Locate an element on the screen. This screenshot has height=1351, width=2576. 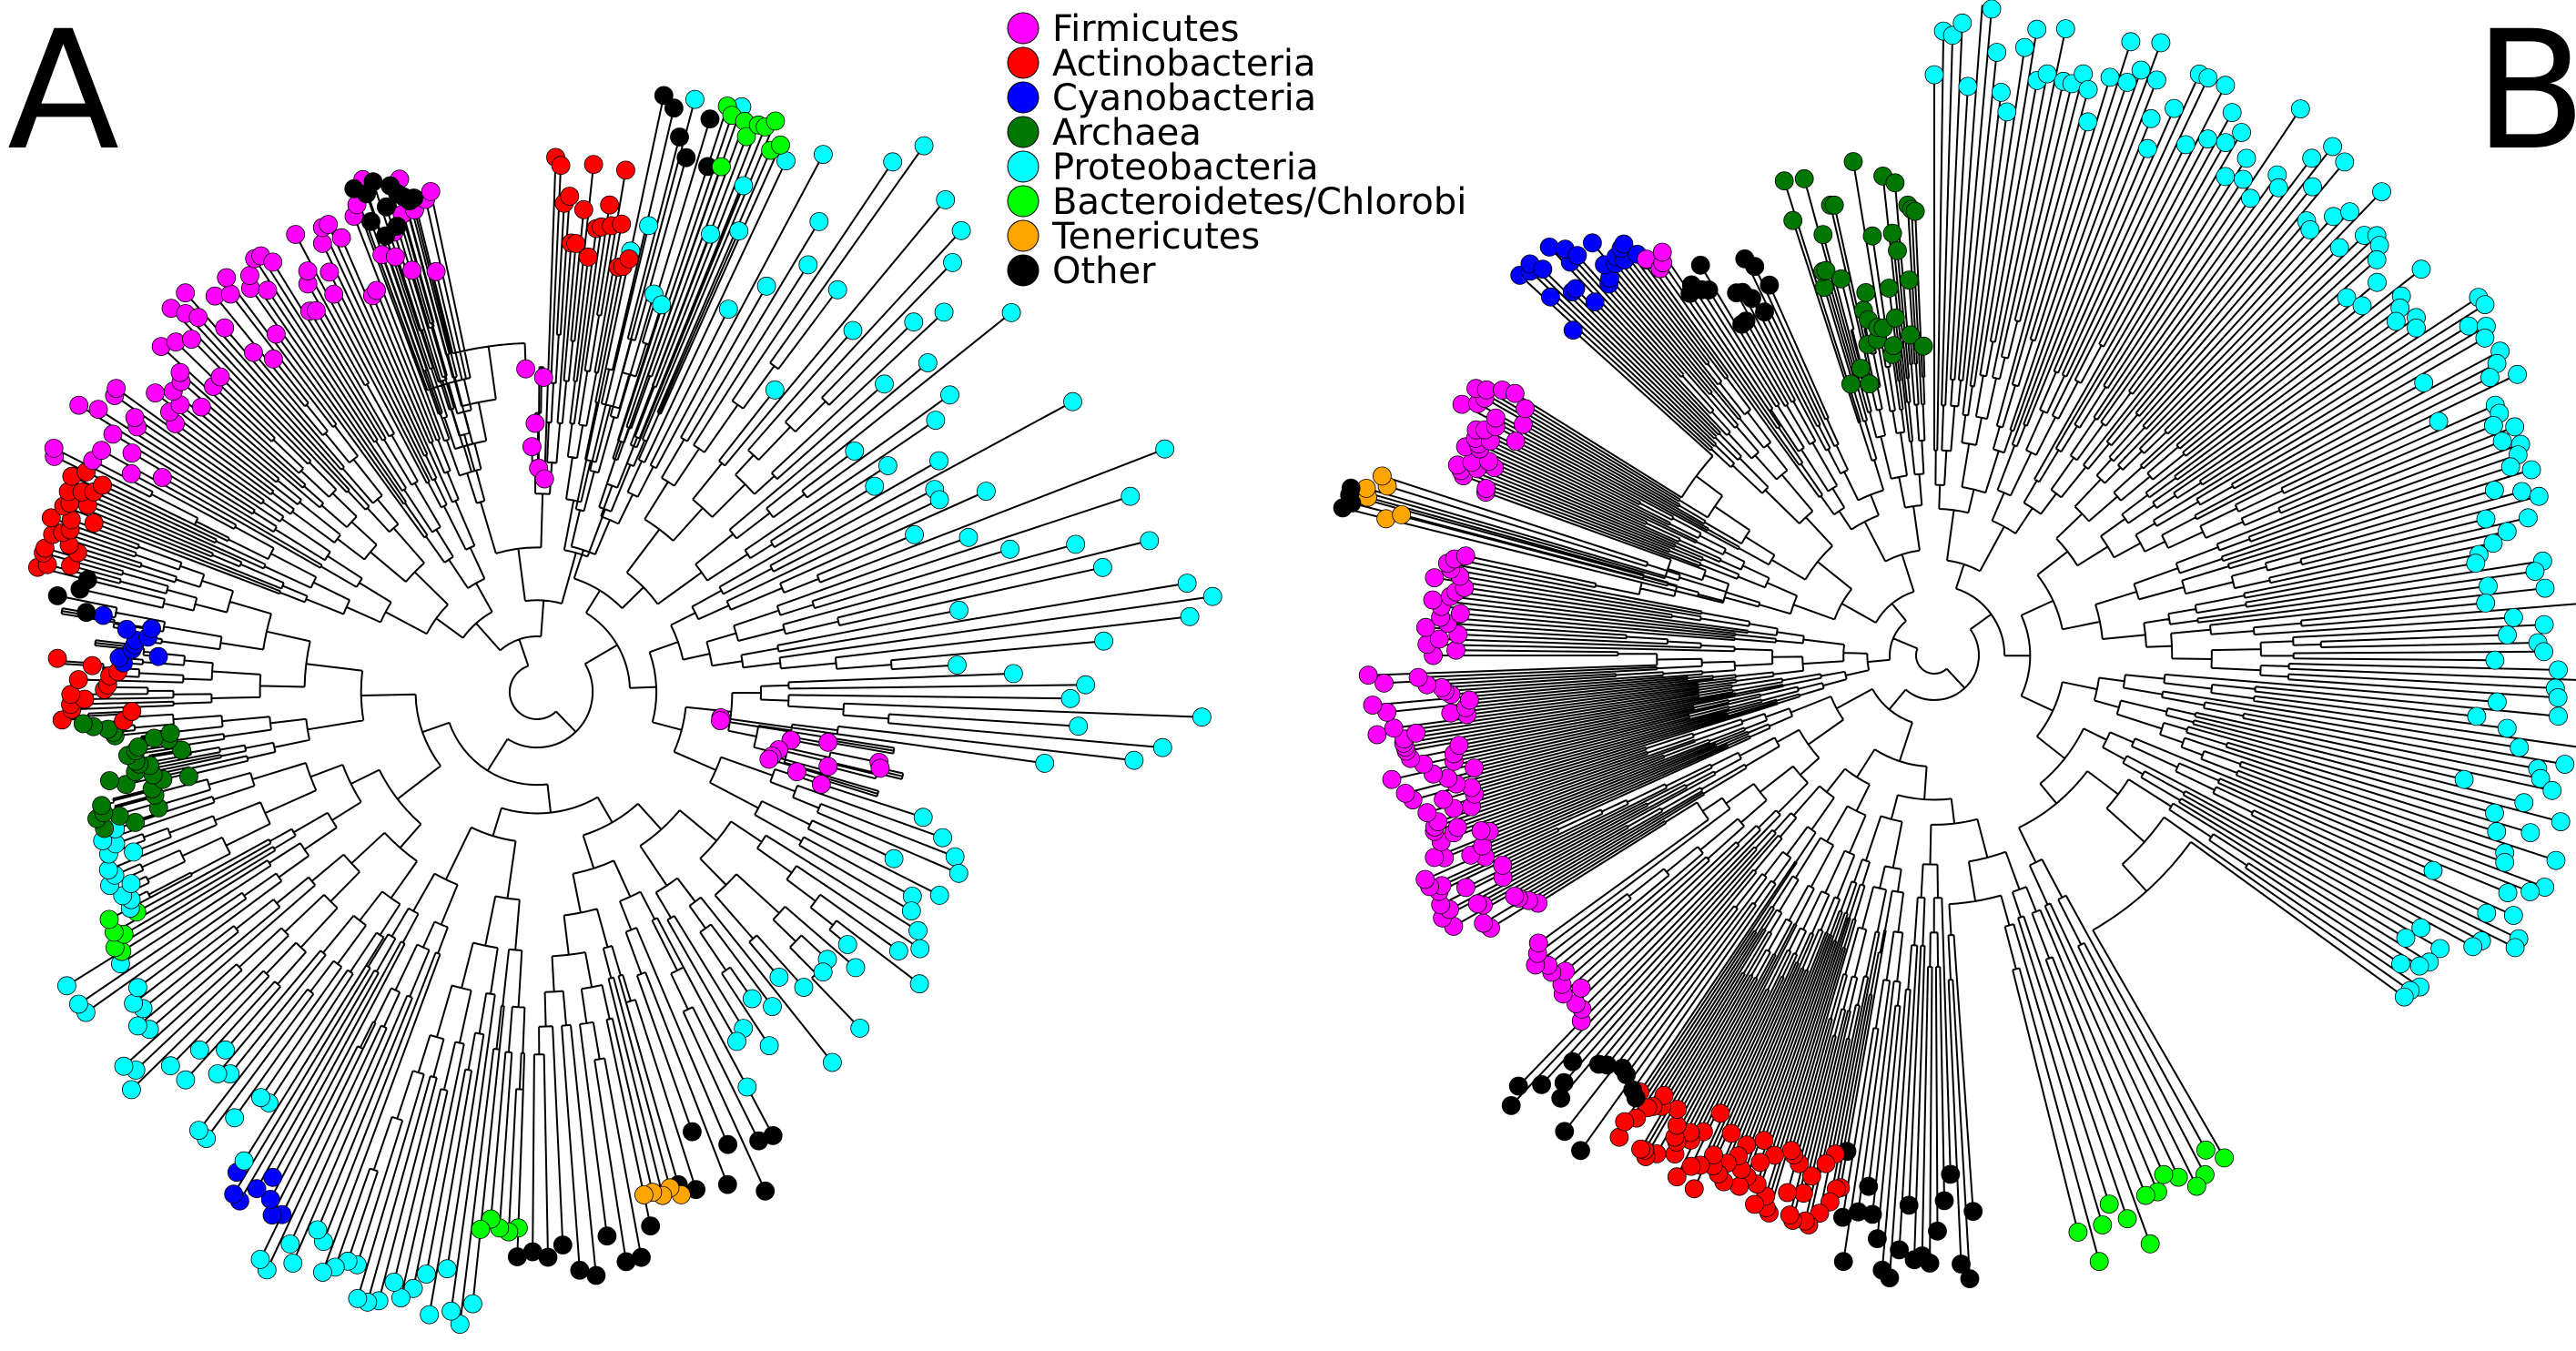
panel-label-b: B is located at coordinates (2525, 93).